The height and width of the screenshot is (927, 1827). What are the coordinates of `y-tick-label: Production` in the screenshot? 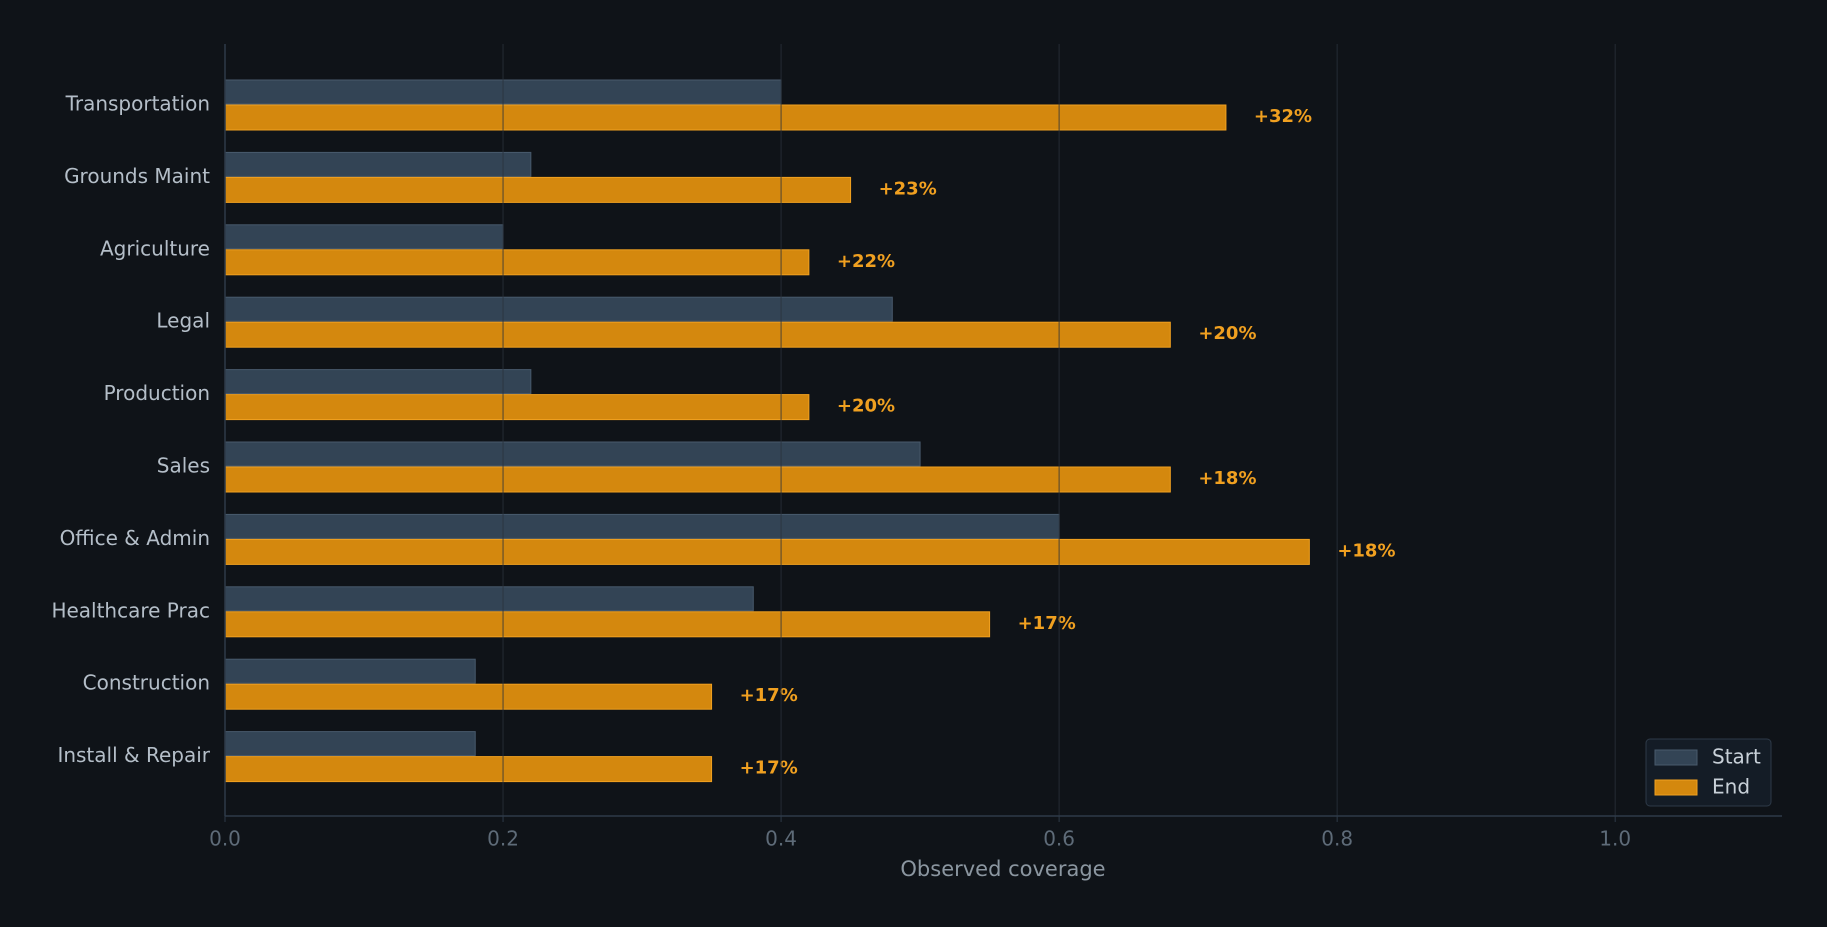 It's located at (157, 393).